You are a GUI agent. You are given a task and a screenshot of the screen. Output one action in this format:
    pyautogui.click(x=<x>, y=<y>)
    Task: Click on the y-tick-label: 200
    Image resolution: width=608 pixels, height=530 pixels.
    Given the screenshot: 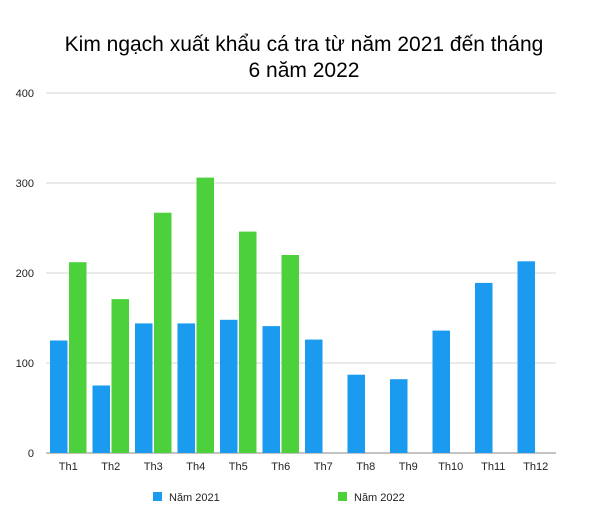 What is the action you would take?
    pyautogui.click(x=25, y=274)
    